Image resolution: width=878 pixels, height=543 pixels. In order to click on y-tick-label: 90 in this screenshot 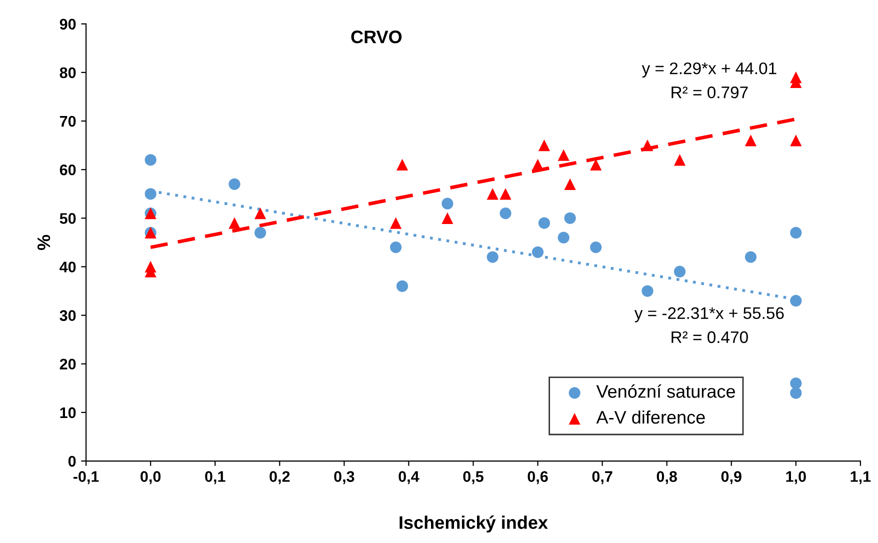, I will do `click(68, 24)`.